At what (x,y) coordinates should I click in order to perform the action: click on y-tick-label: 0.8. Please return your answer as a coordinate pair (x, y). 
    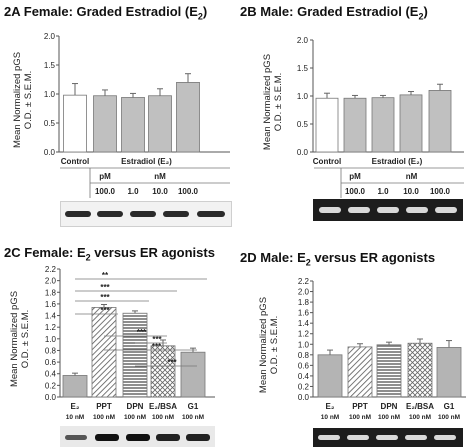
    Looking at the image, I should click on (304, 355).